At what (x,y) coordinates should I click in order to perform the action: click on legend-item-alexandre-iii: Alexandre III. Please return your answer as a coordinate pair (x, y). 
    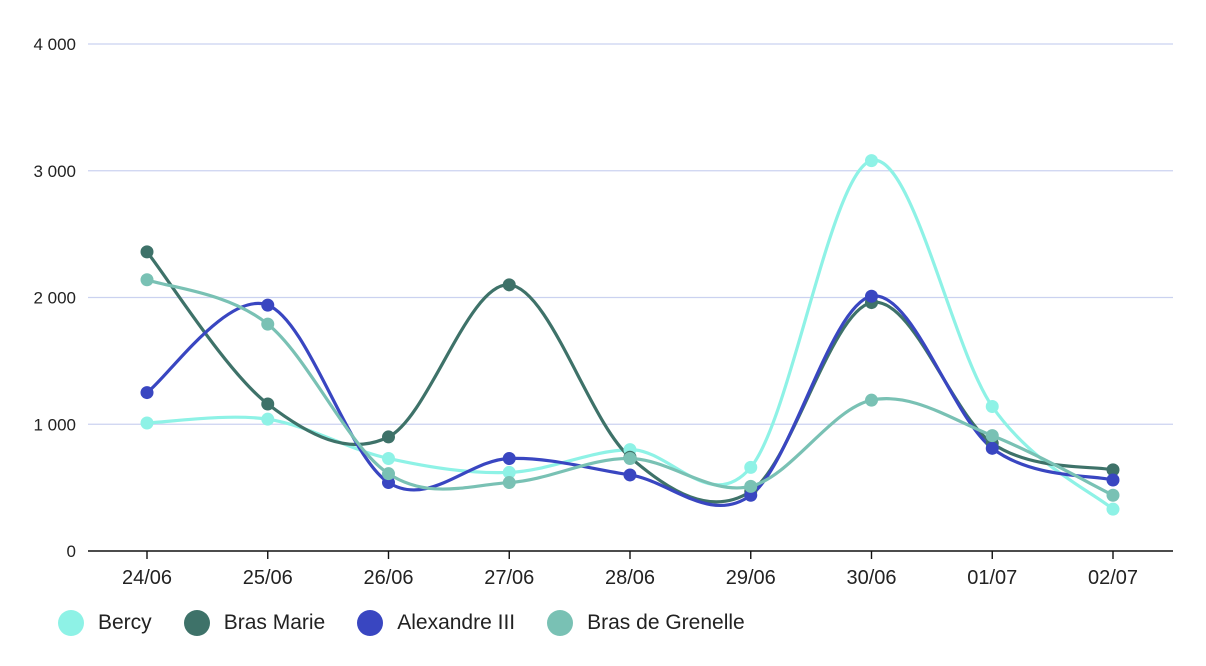
    Looking at the image, I should click on (436, 623).